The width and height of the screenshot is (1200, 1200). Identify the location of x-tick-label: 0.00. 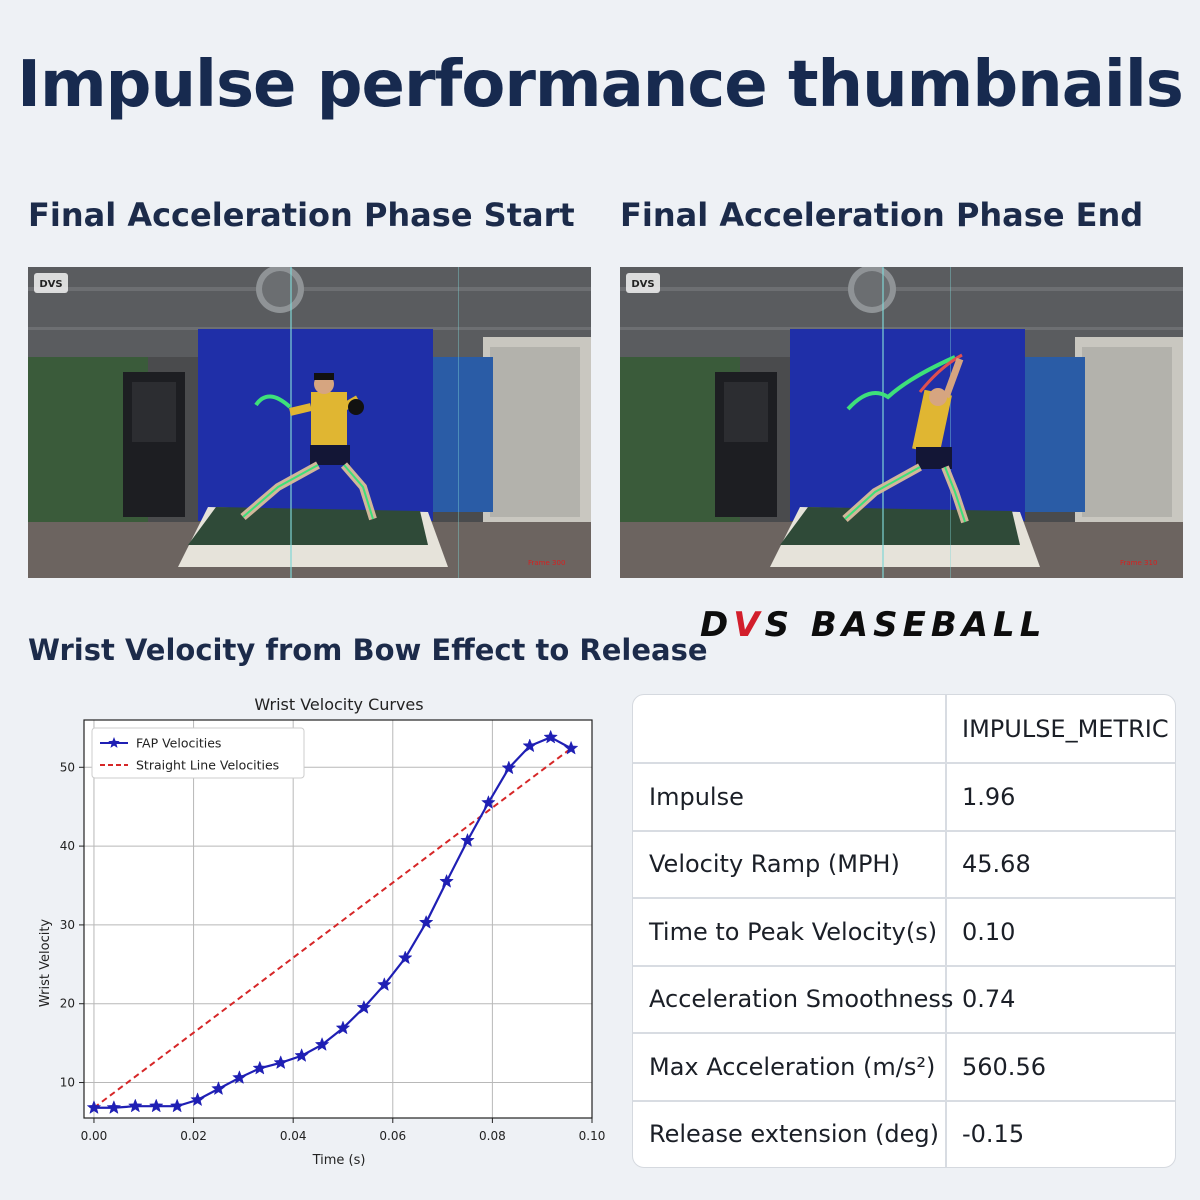
(94, 1136).